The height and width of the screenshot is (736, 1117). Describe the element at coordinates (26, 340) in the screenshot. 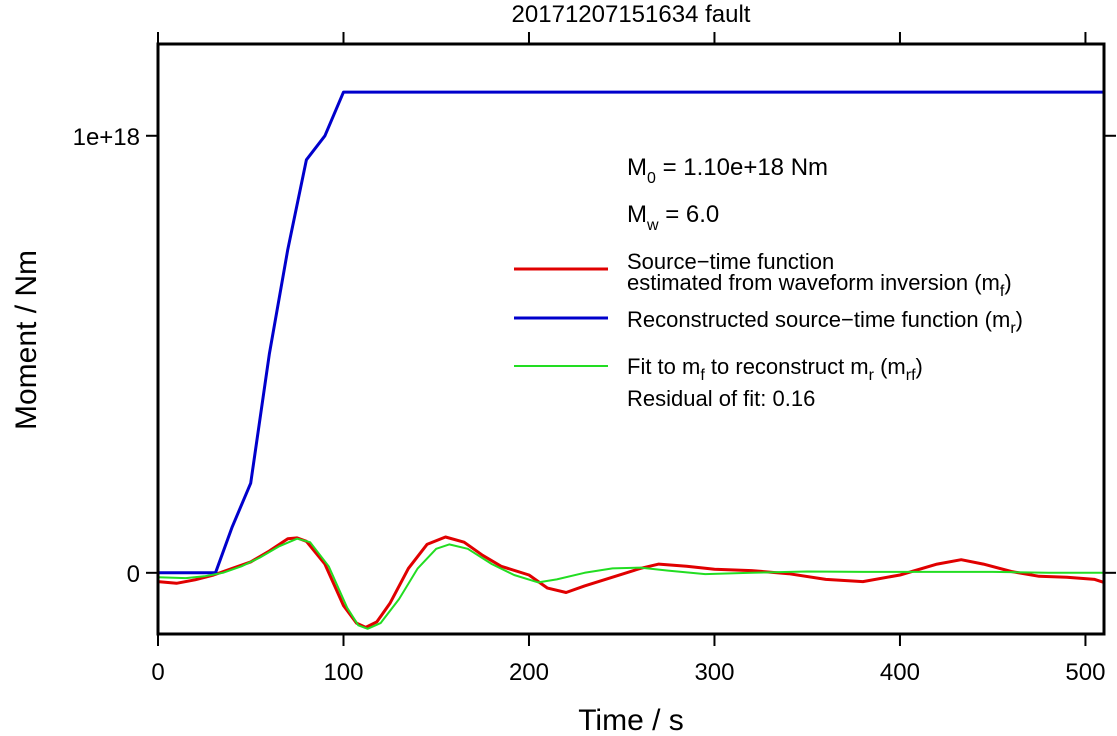

I see `y-axis-title: Moment / Nm` at that location.